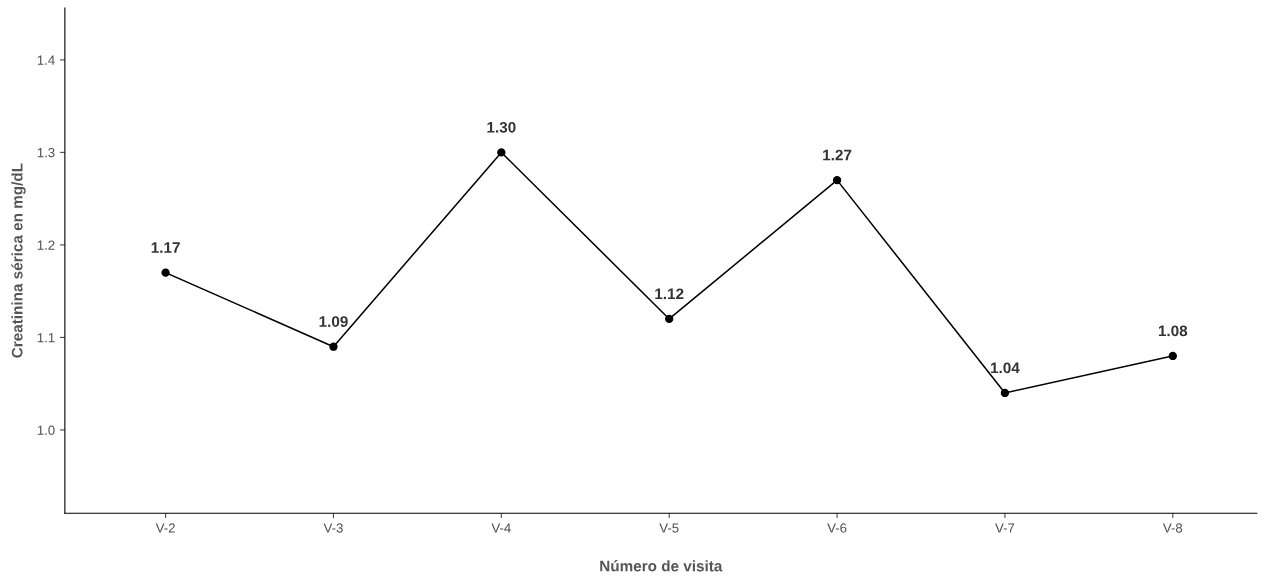 The image size is (1272, 576). Describe the element at coordinates (837, 528) in the screenshot. I see `x-tick-label: V-6` at that location.